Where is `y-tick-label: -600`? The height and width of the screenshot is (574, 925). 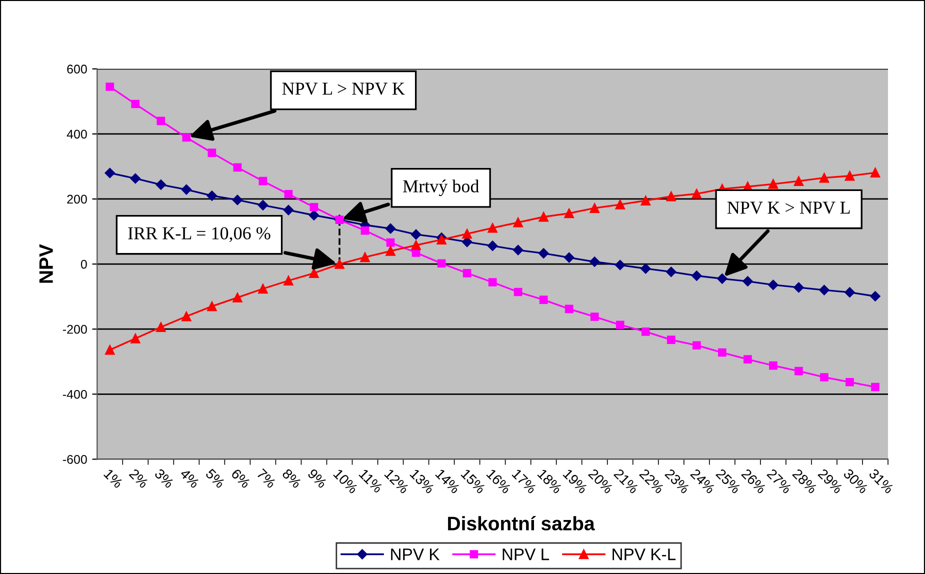
y-tick-label: -600 is located at coordinates (74, 459).